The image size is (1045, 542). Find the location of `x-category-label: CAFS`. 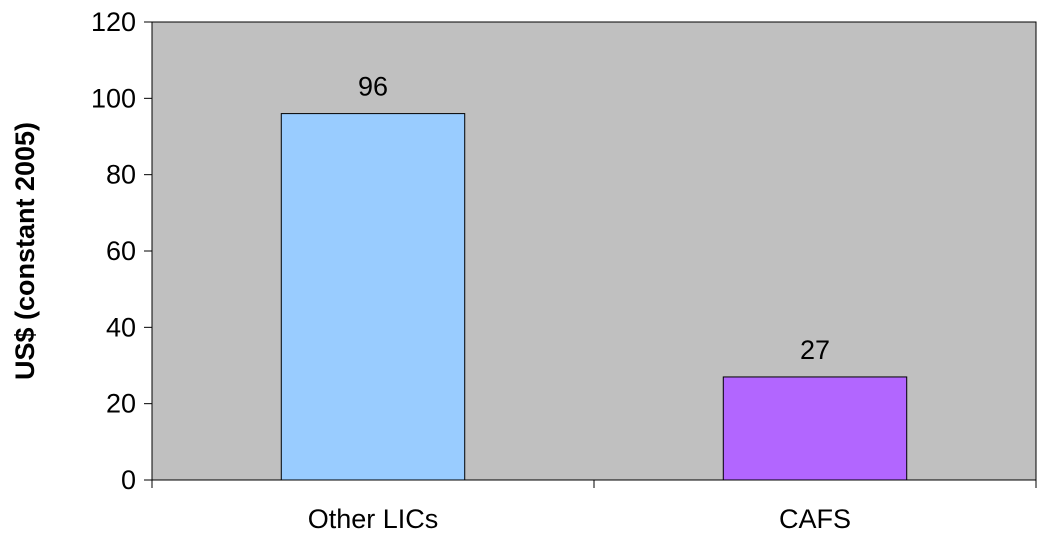

x-category-label: CAFS is located at coordinates (815, 519).